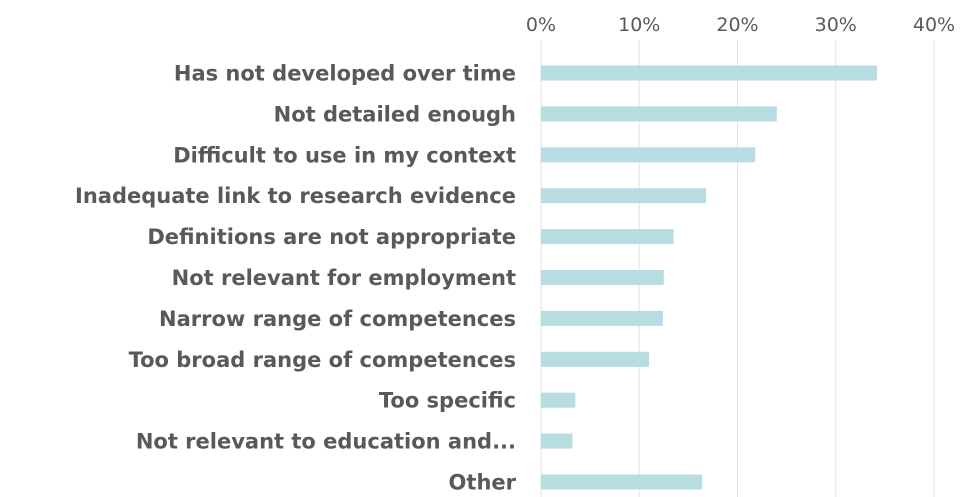 Image resolution: width=961 pixels, height=497 pixels. What do you see at coordinates (836, 25) in the screenshot?
I see `x-tick-label: 30%` at bounding box center [836, 25].